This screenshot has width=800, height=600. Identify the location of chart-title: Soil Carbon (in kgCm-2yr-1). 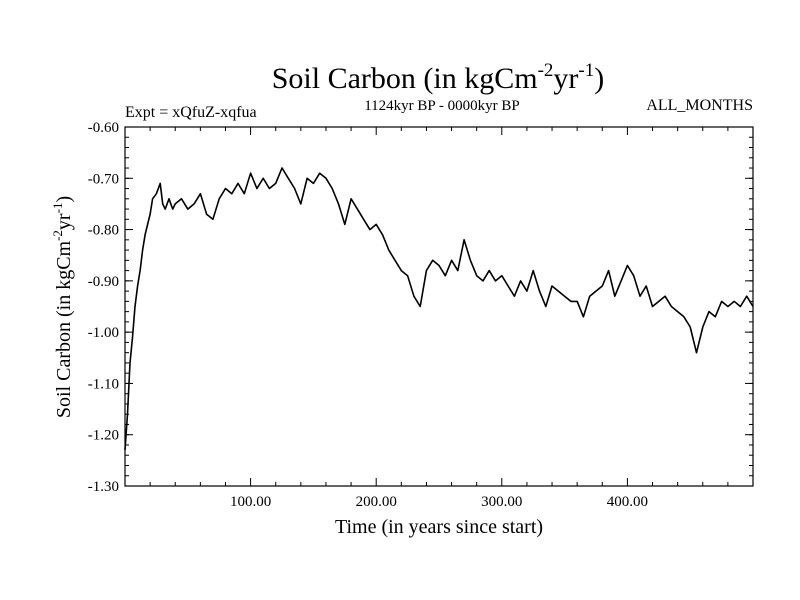
(438, 77).